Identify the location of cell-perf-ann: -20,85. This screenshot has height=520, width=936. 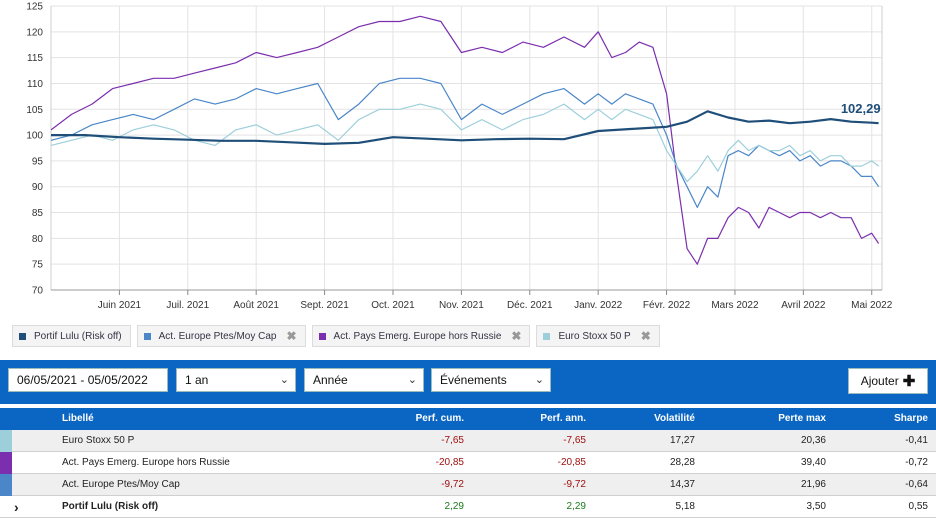
(571, 462).